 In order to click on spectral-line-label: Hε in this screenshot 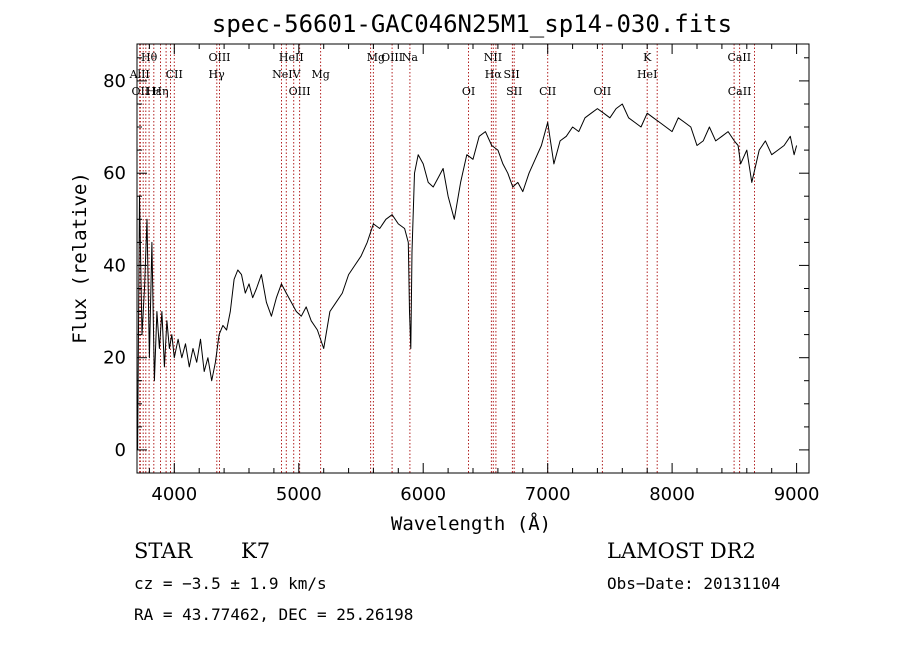, I will do `click(154, 91)`.